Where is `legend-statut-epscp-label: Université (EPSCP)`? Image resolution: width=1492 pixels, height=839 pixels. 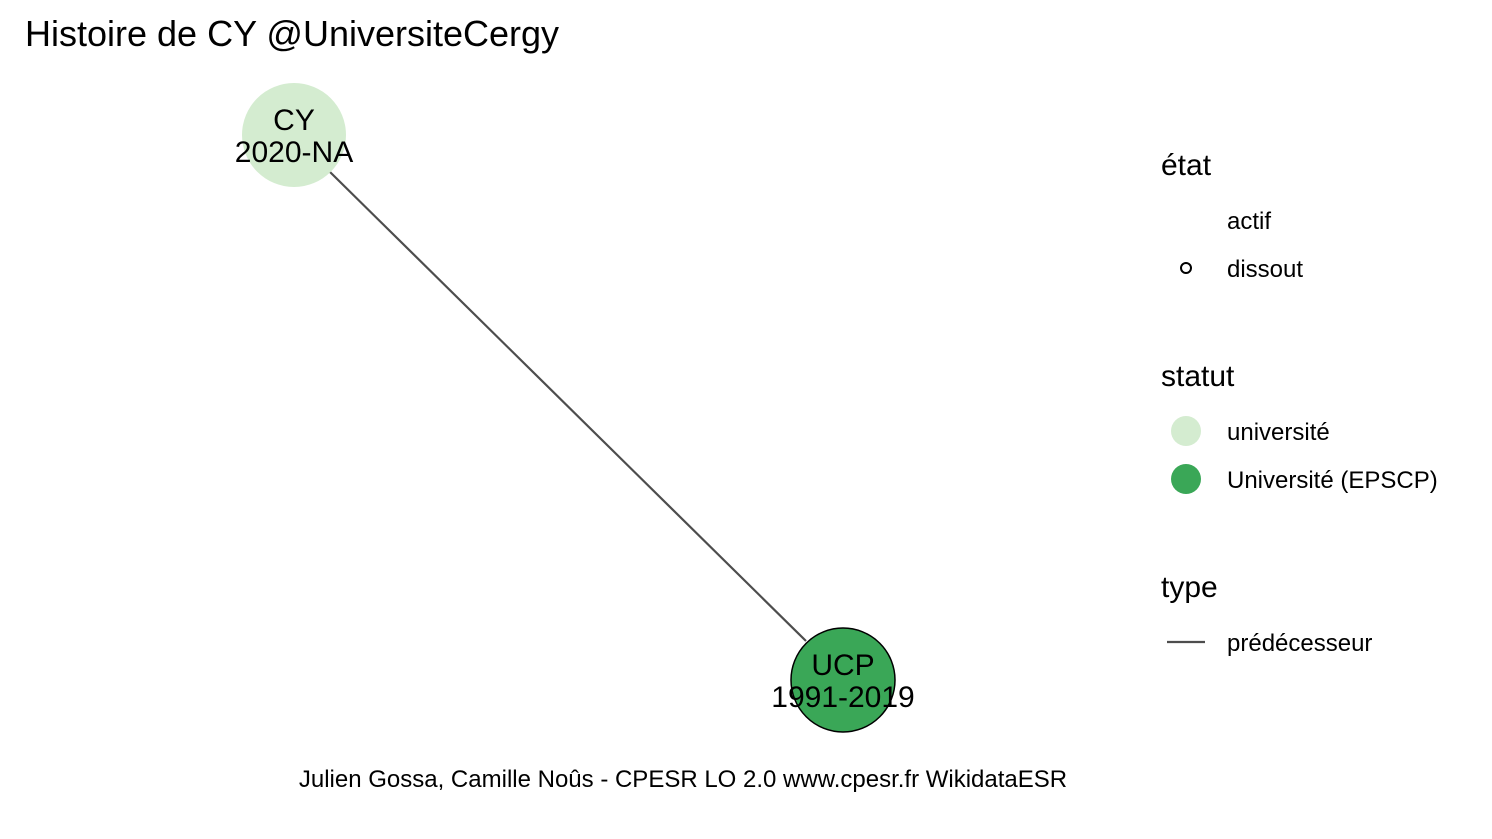
legend-statut-epscp-label: Université (EPSCP) is located at coordinates (1332, 480).